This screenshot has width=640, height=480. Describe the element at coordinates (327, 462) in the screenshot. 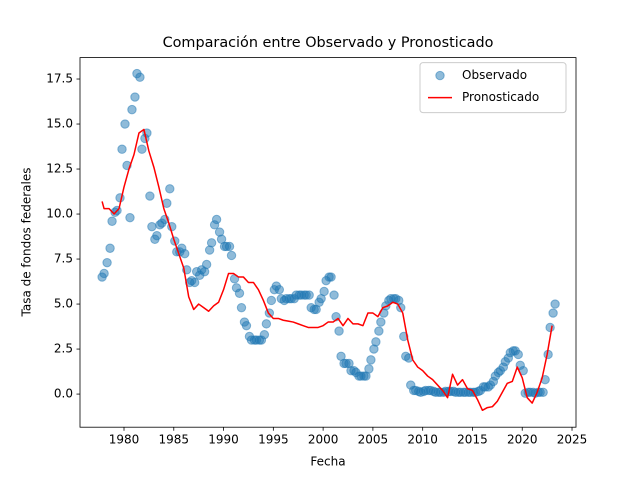

I see `x-axis-label: Fecha` at that location.